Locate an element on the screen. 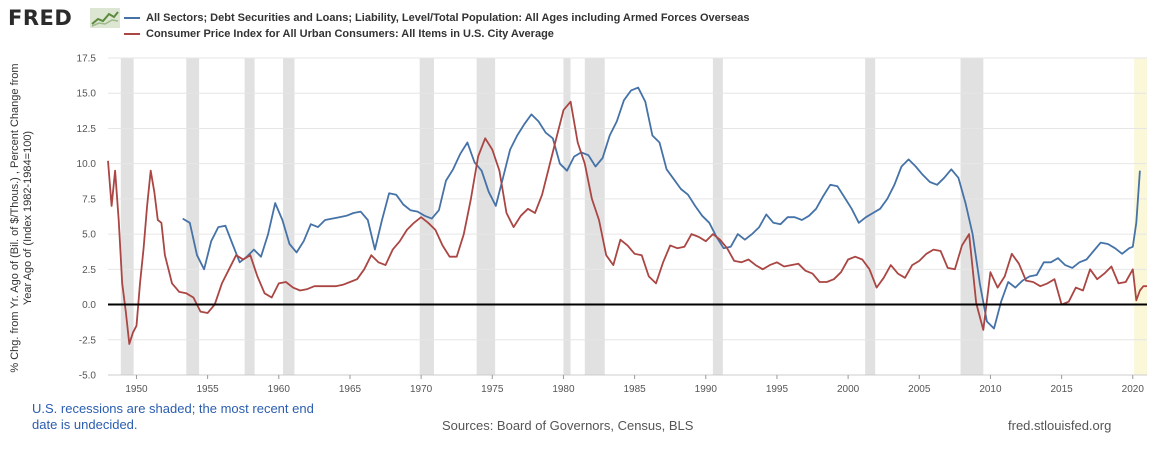 The height and width of the screenshot is (450, 1168). y-tick-label: 2.5 is located at coordinates (89, 270).